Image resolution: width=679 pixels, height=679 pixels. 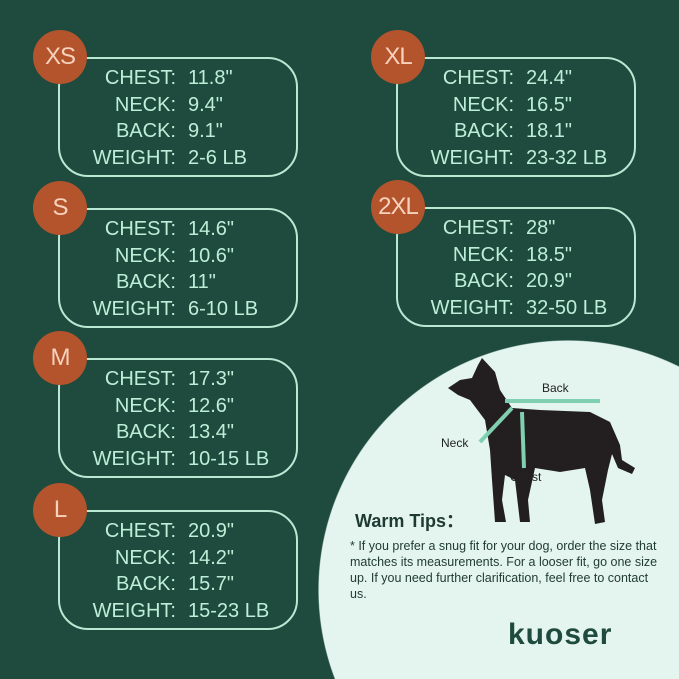 I want to click on measure-value: 2-6 LB, so click(x=217, y=157).